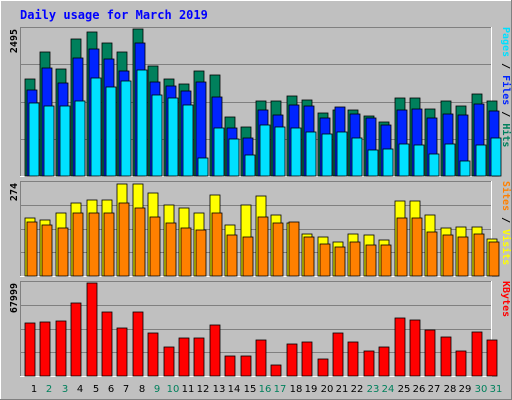 The image size is (512, 400). I want to click on day-label-24: 24, so click(388, 389).